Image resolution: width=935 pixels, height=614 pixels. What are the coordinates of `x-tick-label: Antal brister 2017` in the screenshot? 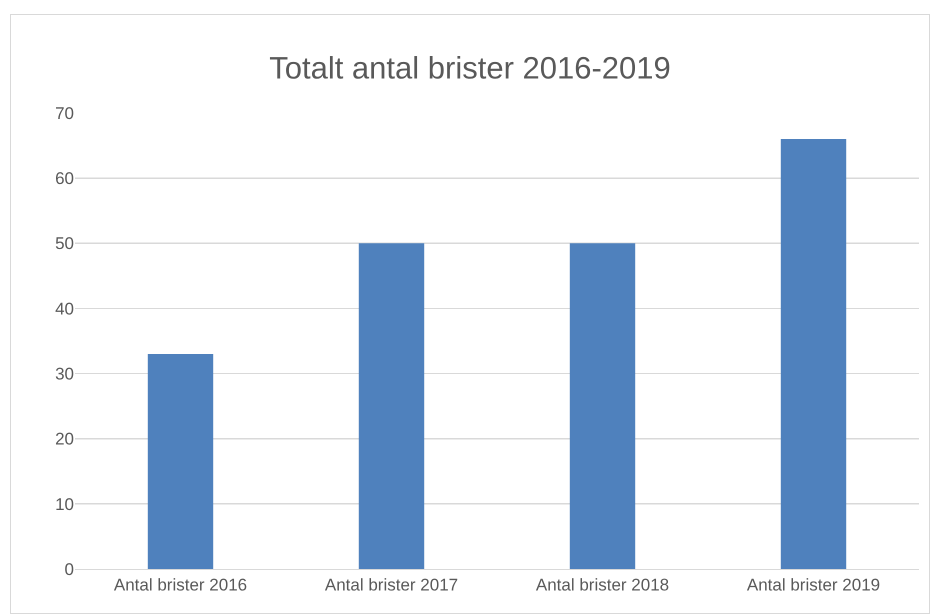 It's located at (391, 584).